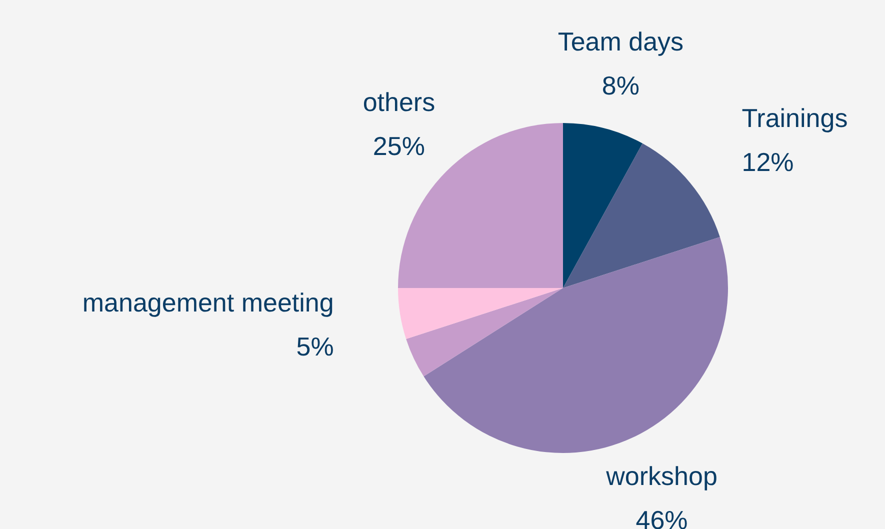 Image resolution: width=885 pixels, height=529 pixels. I want to click on data-label: 8%, so click(621, 85).